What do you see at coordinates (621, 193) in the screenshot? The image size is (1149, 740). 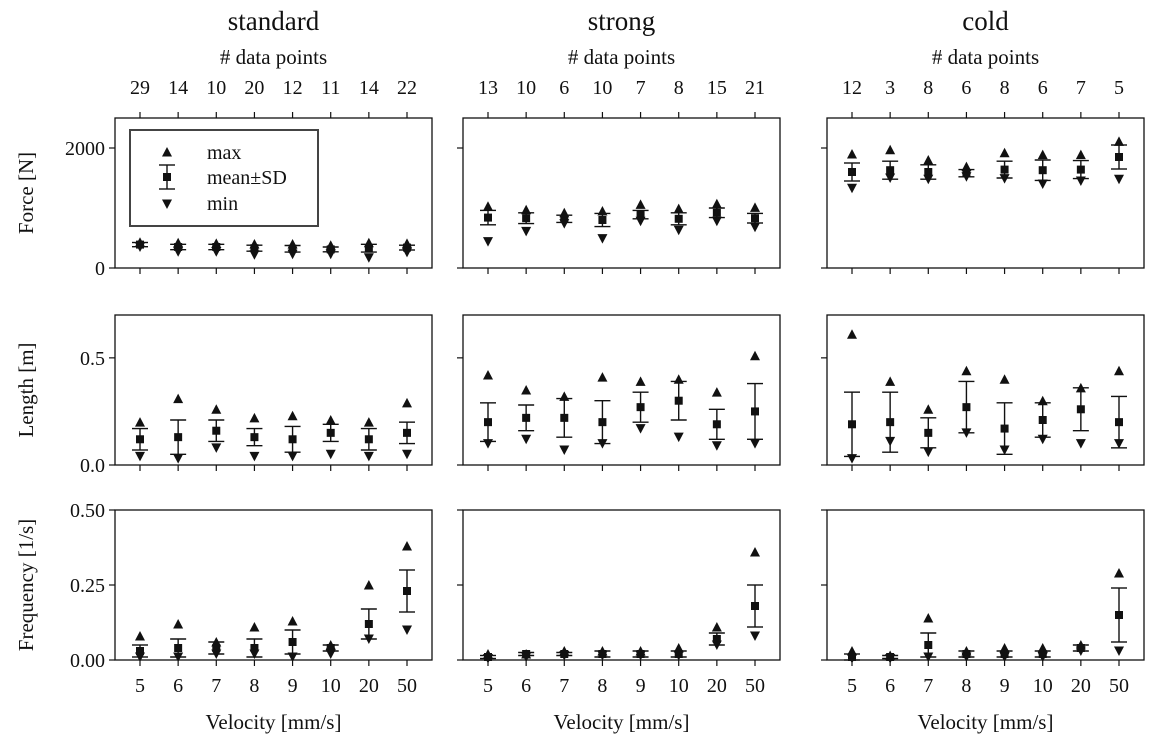 I see `axes-frame-strong-force` at bounding box center [621, 193].